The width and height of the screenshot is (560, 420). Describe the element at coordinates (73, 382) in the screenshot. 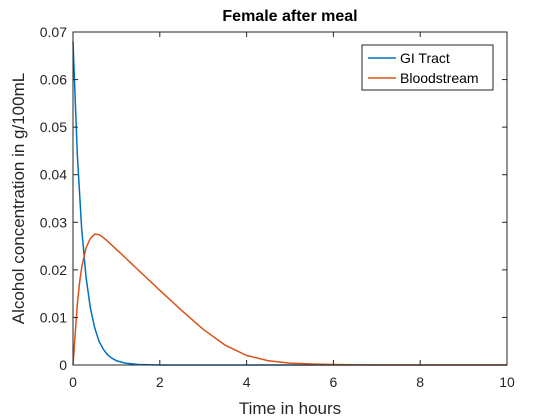

I see `x-tick-label: 0` at that location.